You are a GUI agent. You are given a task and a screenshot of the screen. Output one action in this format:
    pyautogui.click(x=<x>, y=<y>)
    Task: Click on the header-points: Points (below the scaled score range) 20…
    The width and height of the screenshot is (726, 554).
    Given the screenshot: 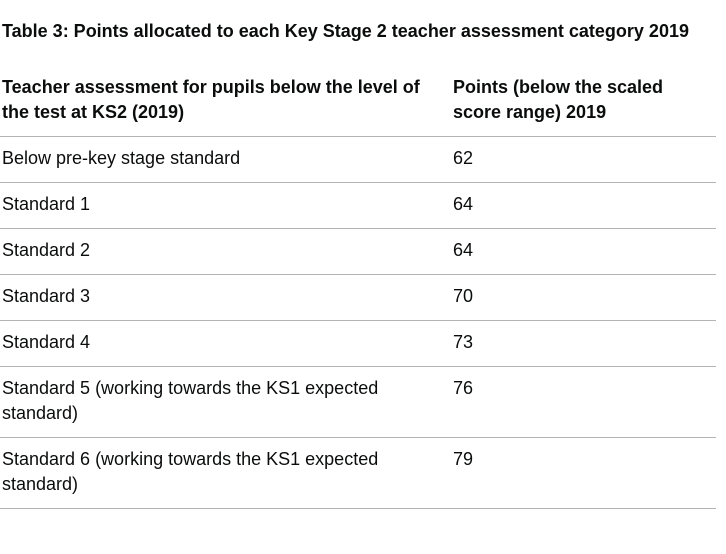 What is the action you would take?
    pyautogui.click(x=583, y=104)
    